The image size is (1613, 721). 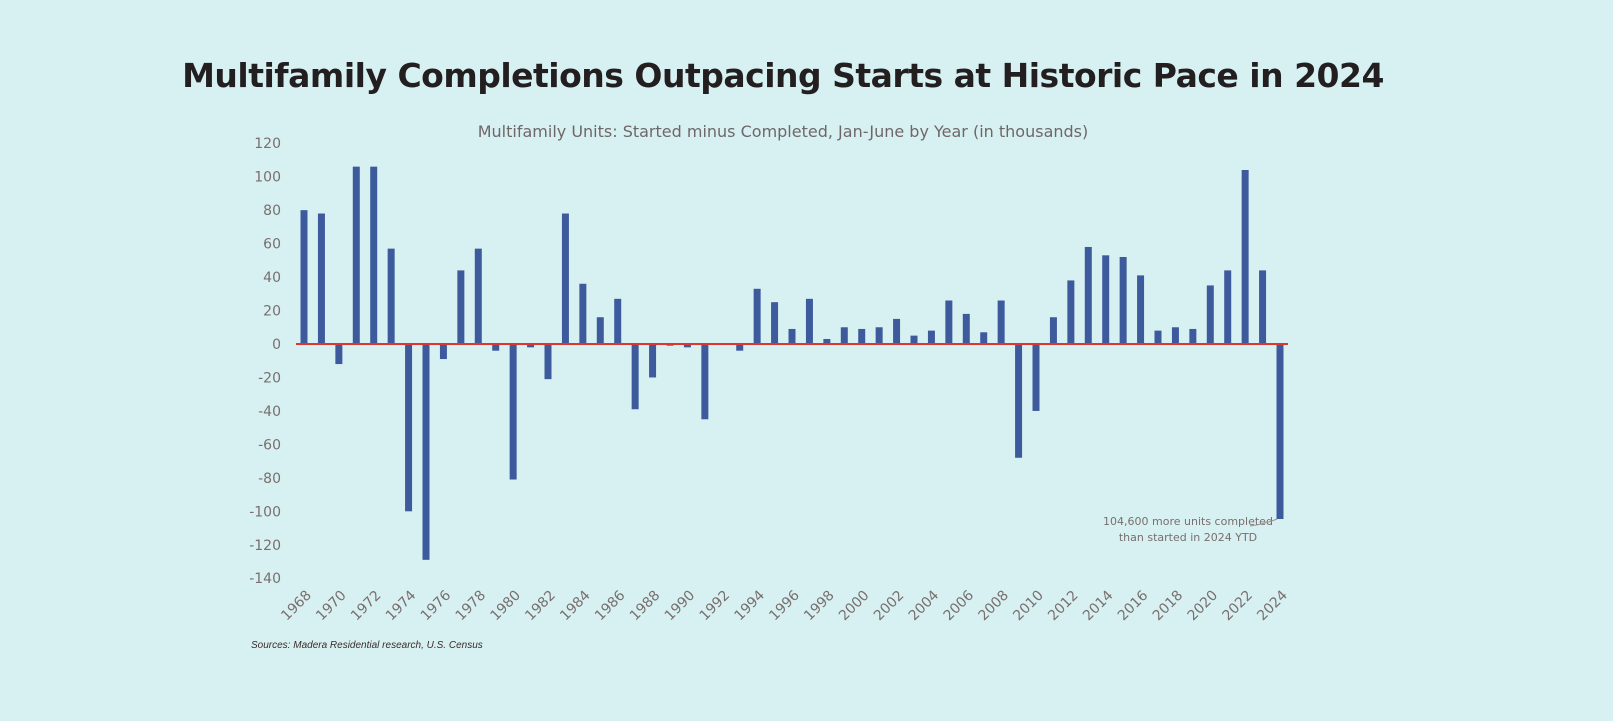 What do you see at coordinates (339, 354) in the screenshot?
I see `bar-1970` at bounding box center [339, 354].